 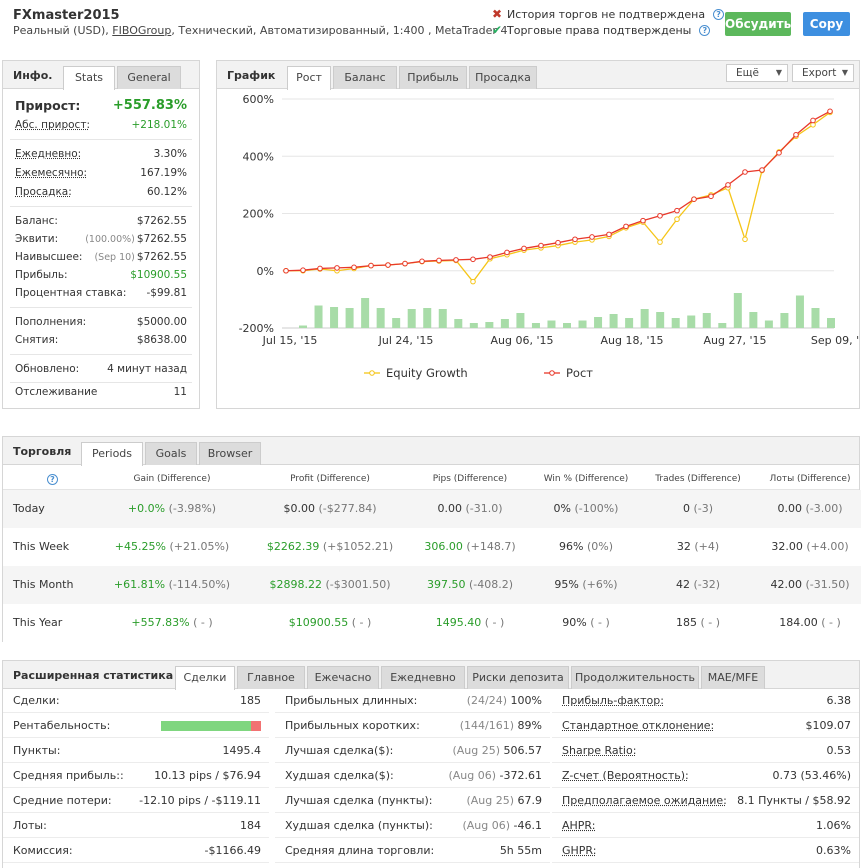 What do you see at coordinates (101, 340) in the screenshot?
I see `withdrawals-row: Снятия: $8638.00` at bounding box center [101, 340].